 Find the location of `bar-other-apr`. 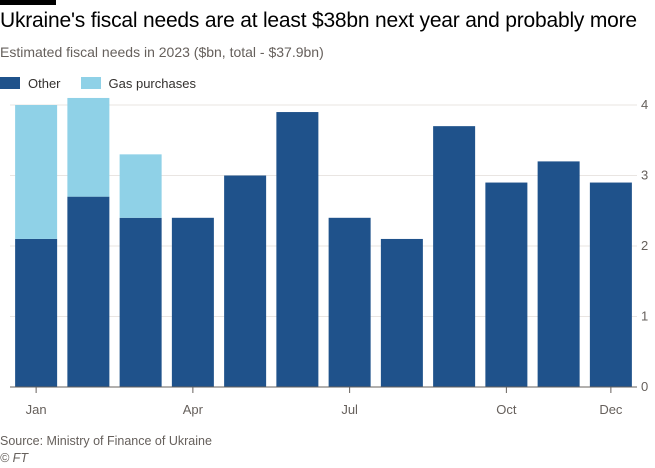

bar-other-apr is located at coordinates (192, 302).